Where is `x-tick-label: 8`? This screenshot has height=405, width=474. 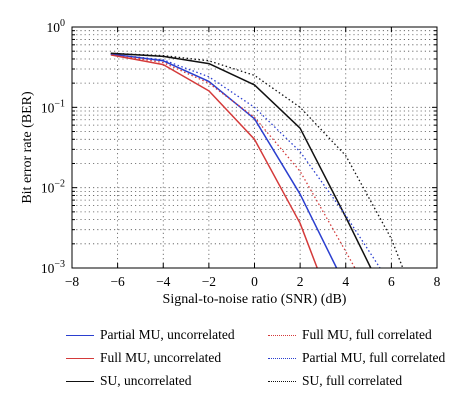
x-tick-label: 8 is located at coordinates (437, 281).